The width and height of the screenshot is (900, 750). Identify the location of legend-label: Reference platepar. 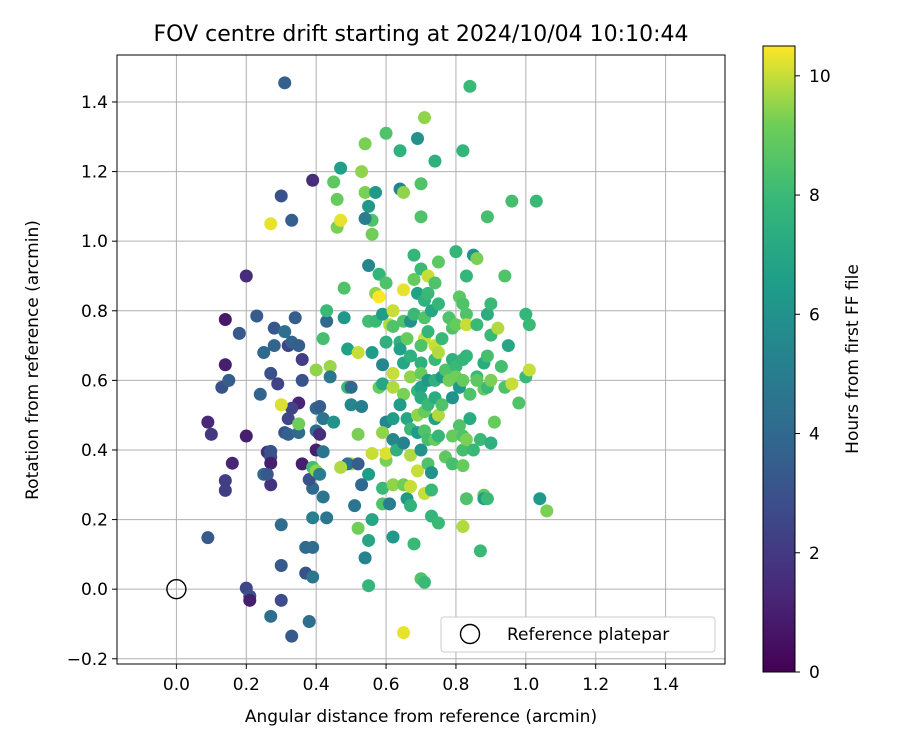
(588, 635).